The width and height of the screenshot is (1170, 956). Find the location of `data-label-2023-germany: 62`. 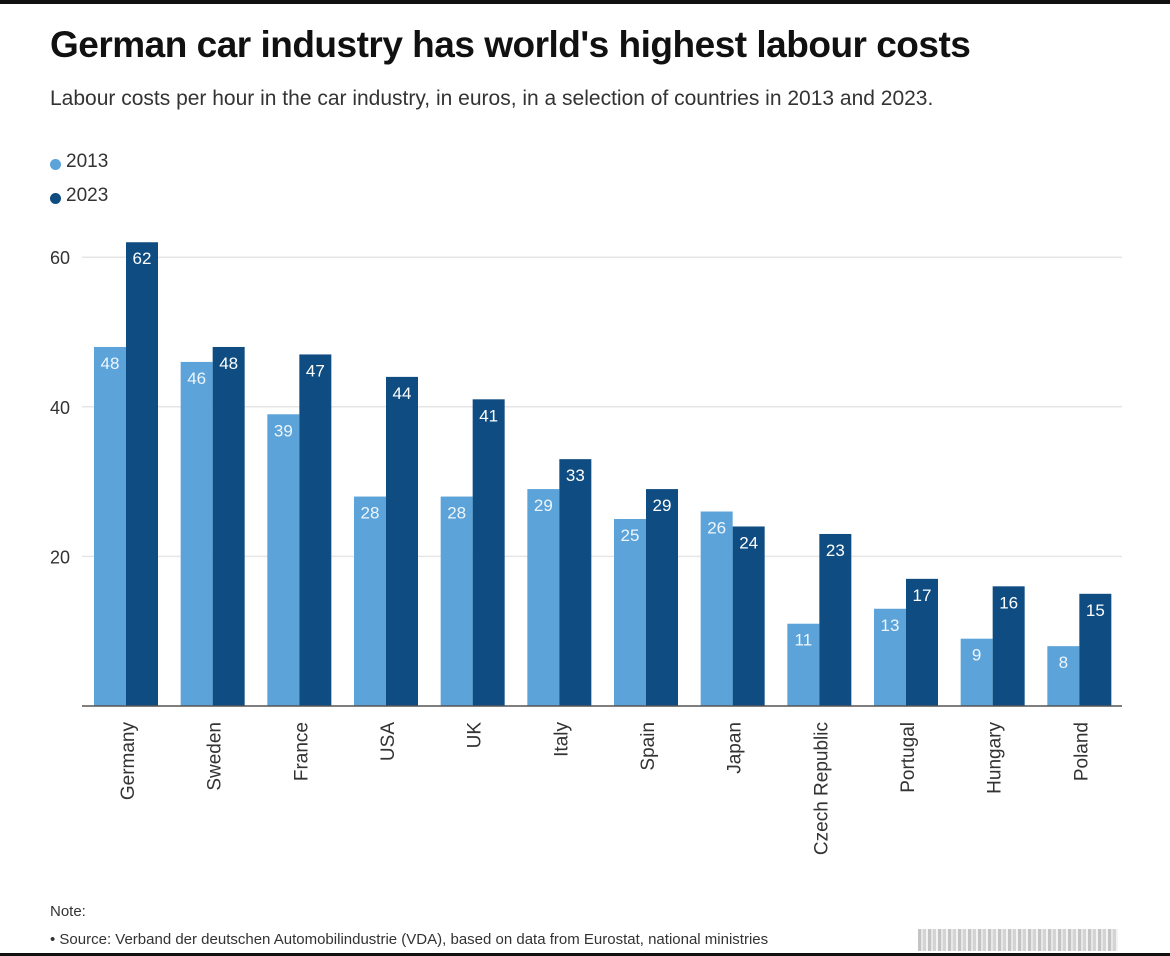

data-label-2023-germany: 62 is located at coordinates (142, 258).